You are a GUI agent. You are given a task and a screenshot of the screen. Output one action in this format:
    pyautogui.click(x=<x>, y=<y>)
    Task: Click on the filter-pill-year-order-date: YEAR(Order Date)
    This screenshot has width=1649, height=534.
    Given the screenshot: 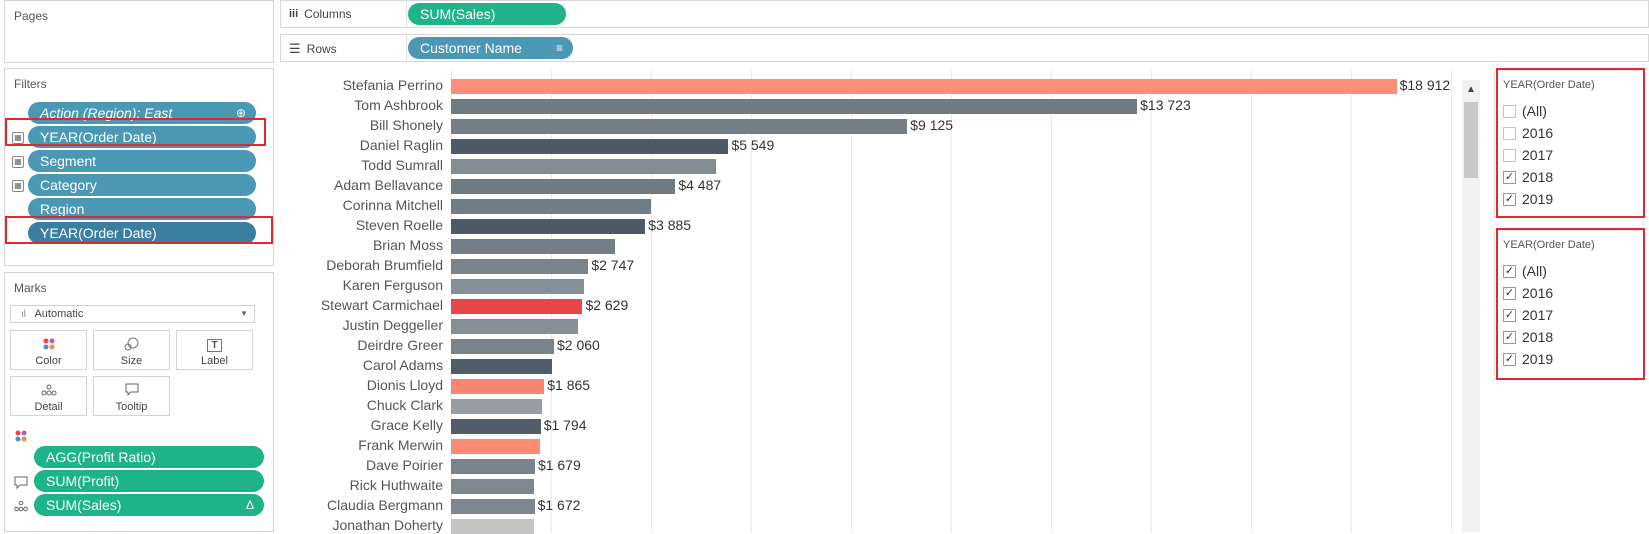 What is the action you would take?
    pyautogui.click(x=142, y=137)
    